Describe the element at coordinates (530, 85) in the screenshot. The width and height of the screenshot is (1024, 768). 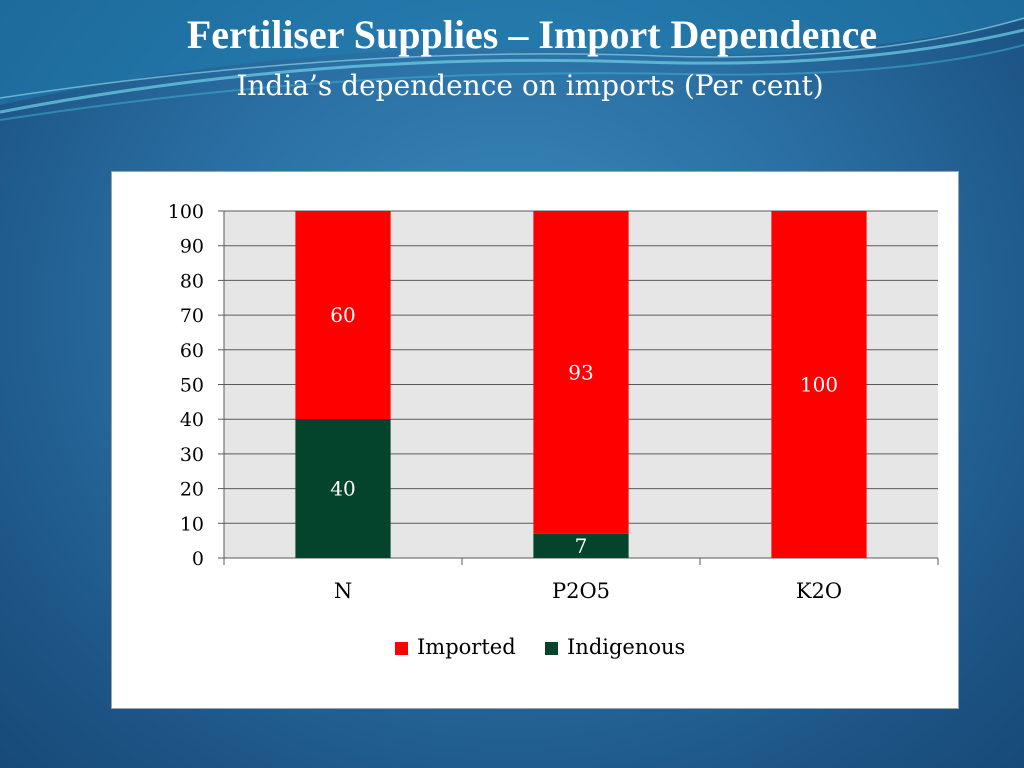
I see `slide-subtitle: India’s dependence on imports (Per cent)` at that location.